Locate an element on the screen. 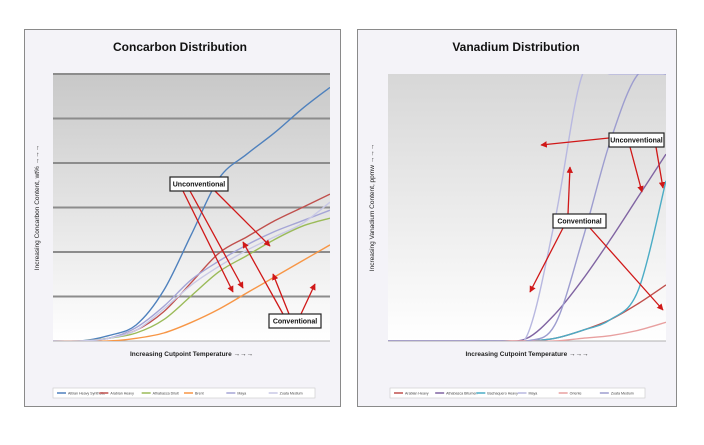  series-line-brent is located at coordinates (191, 292).